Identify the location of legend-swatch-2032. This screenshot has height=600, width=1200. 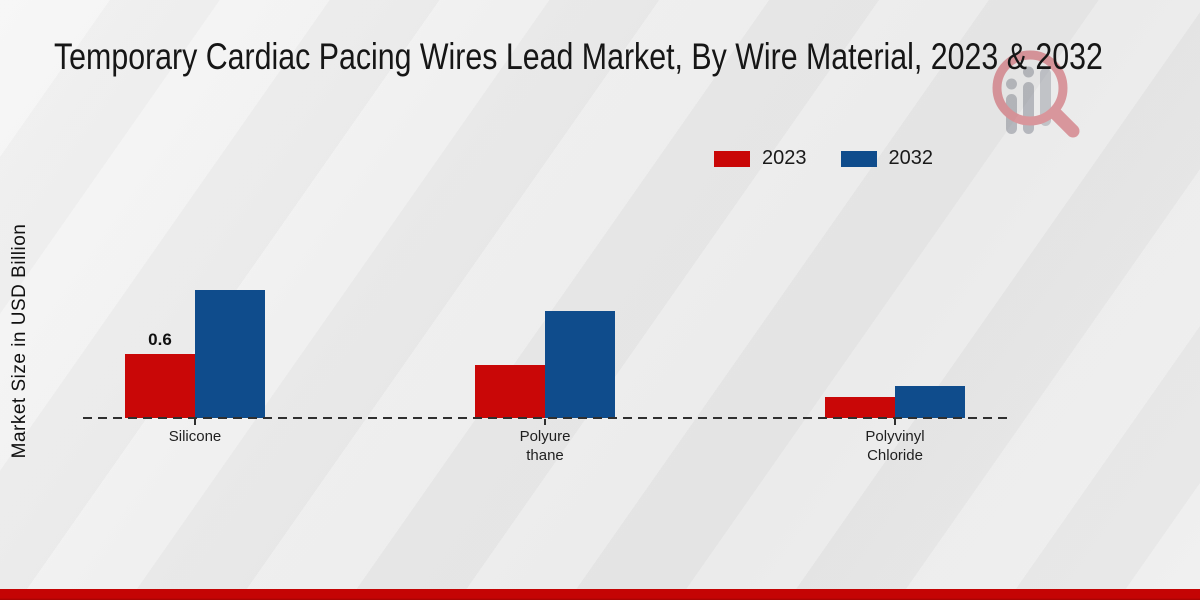
(858, 158).